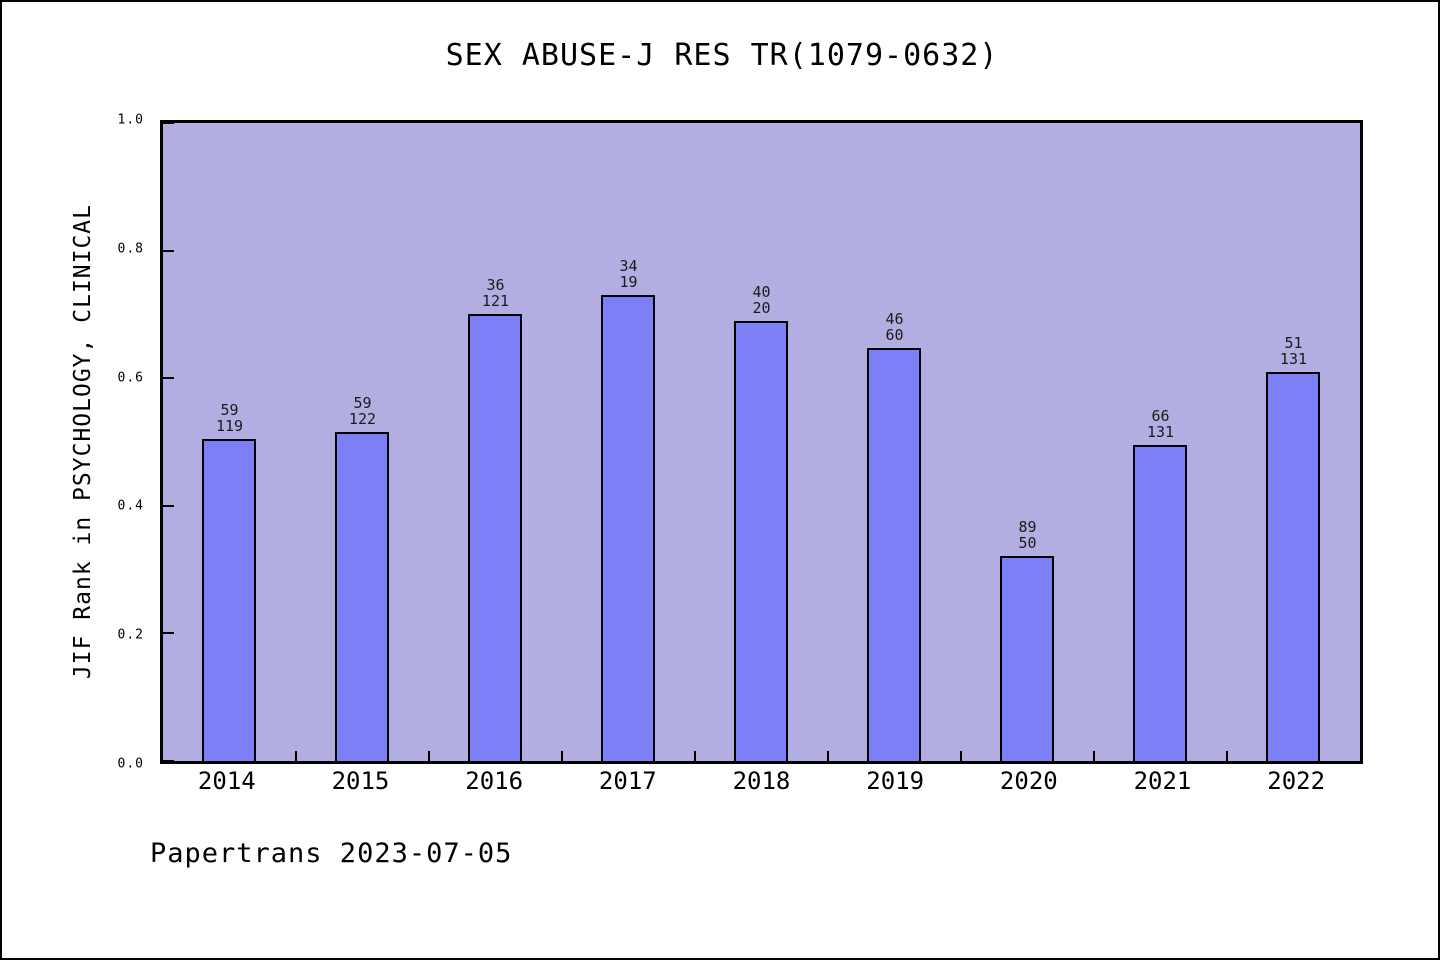  Describe the element at coordinates (1160, 424) in the screenshot. I see `bar-value-label-2021: 66 131` at that location.